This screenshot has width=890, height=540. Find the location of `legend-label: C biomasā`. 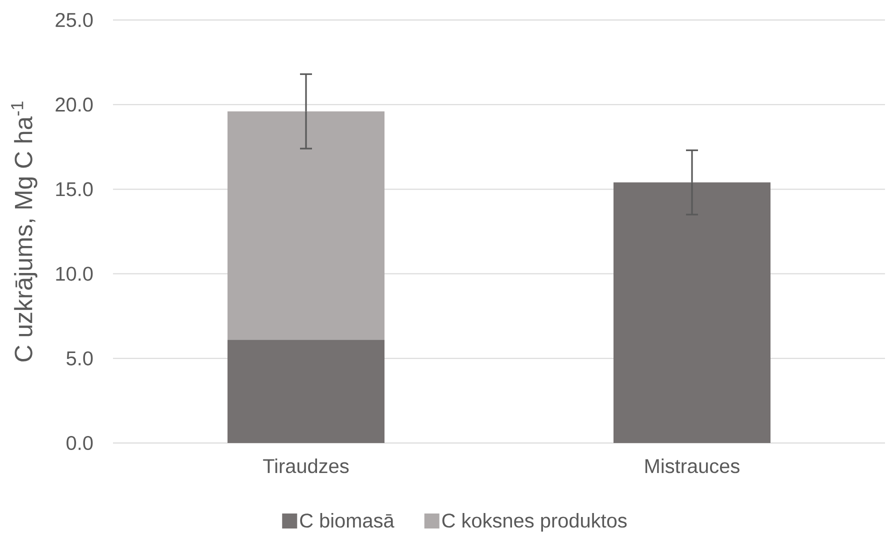

legend-label: C biomasā is located at coordinates (347, 520).